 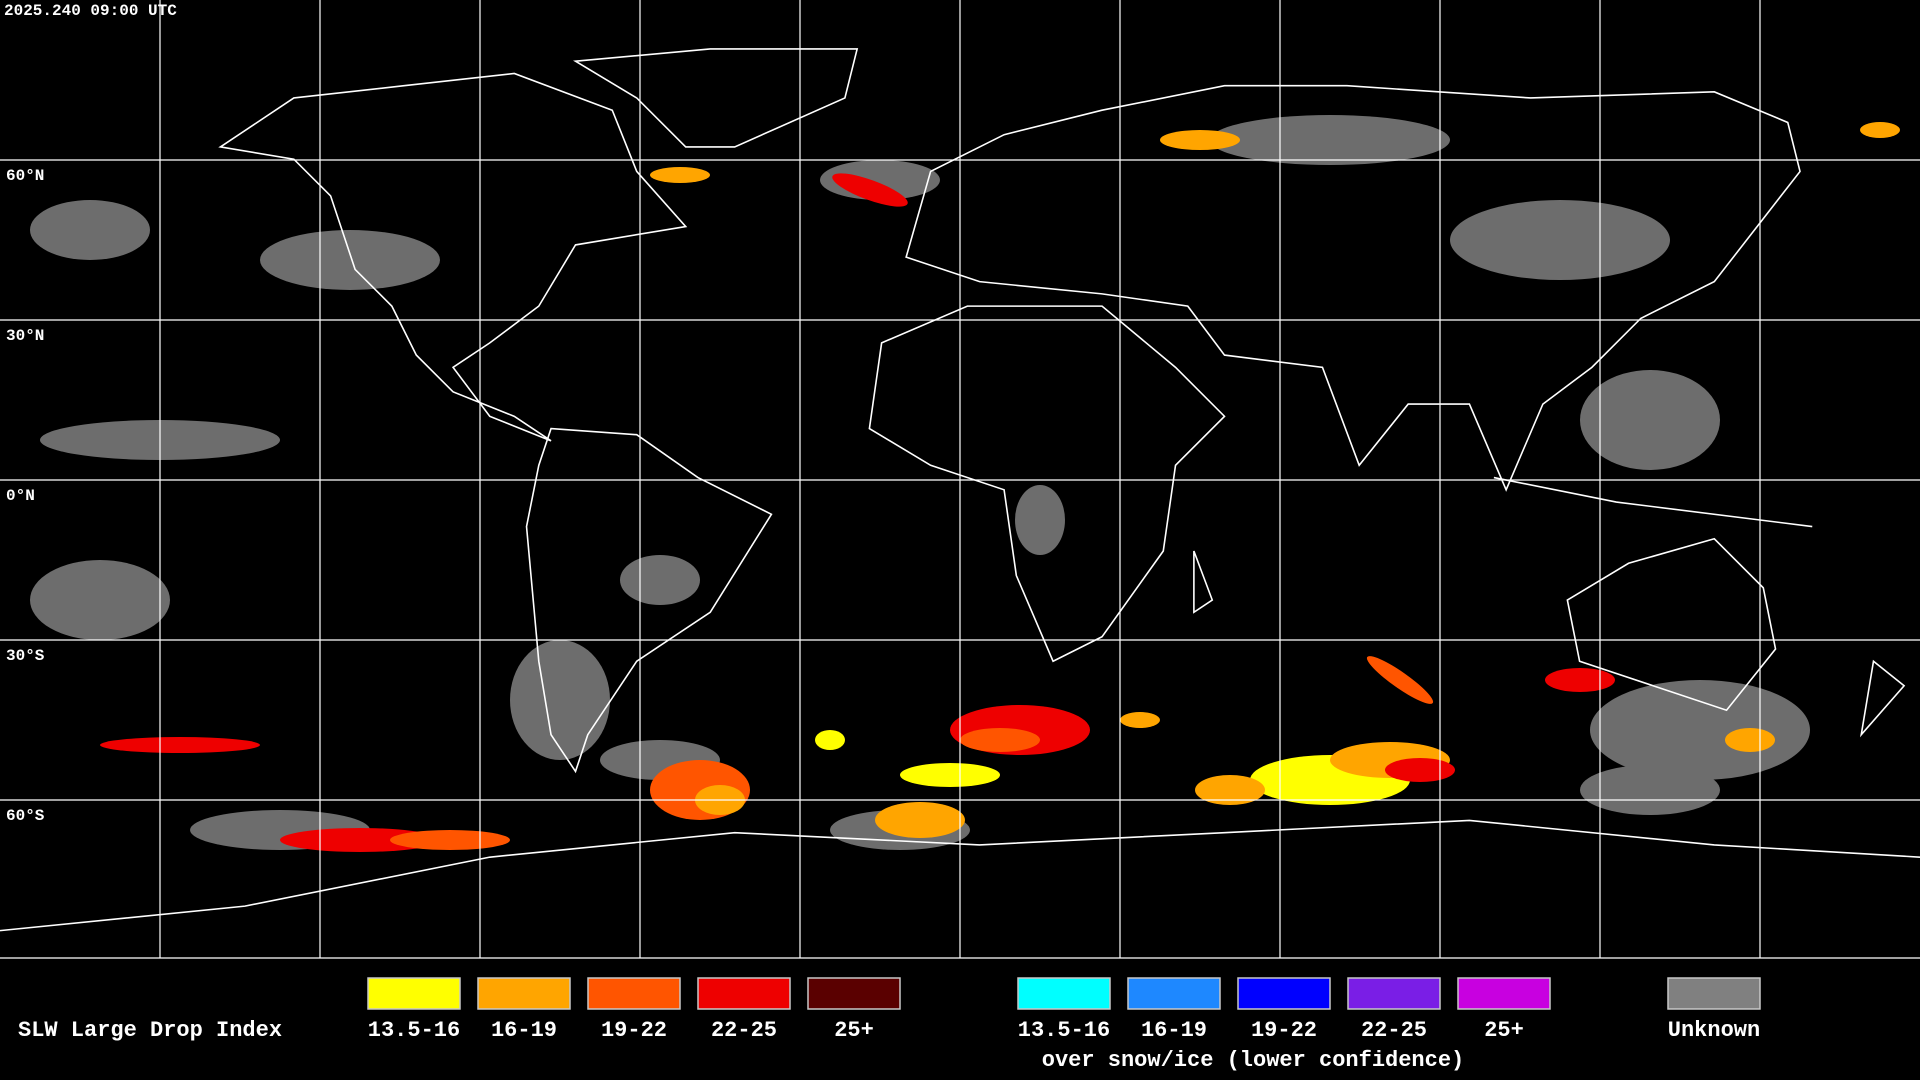 I want to click on latitude-labels: 60°N 30°N 0°N 30°S 60°S, so click(x=25, y=496).